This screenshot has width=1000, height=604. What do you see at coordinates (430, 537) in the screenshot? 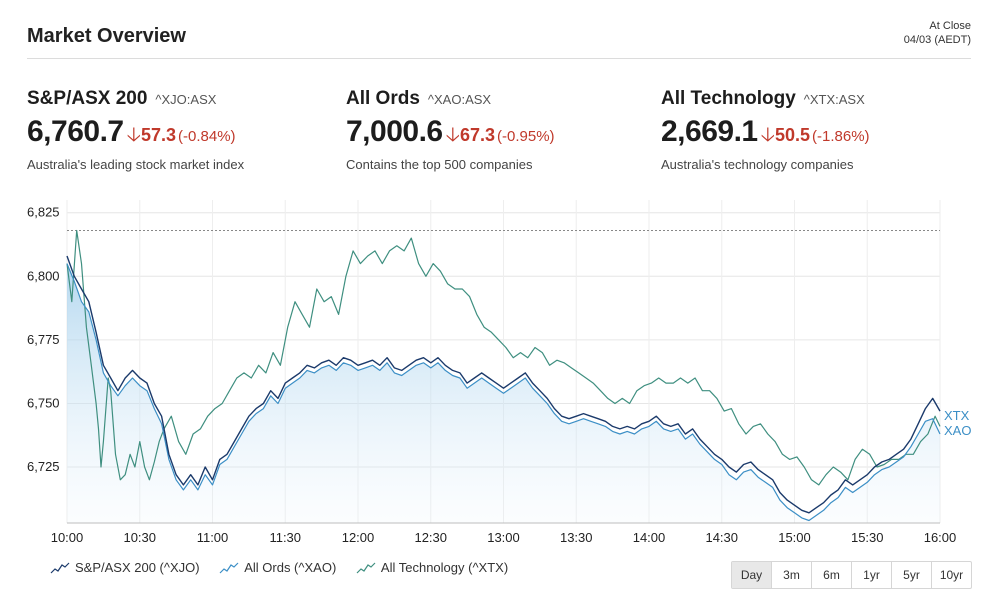
I see `x-tick-label: 12:30` at bounding box center [430, 537].